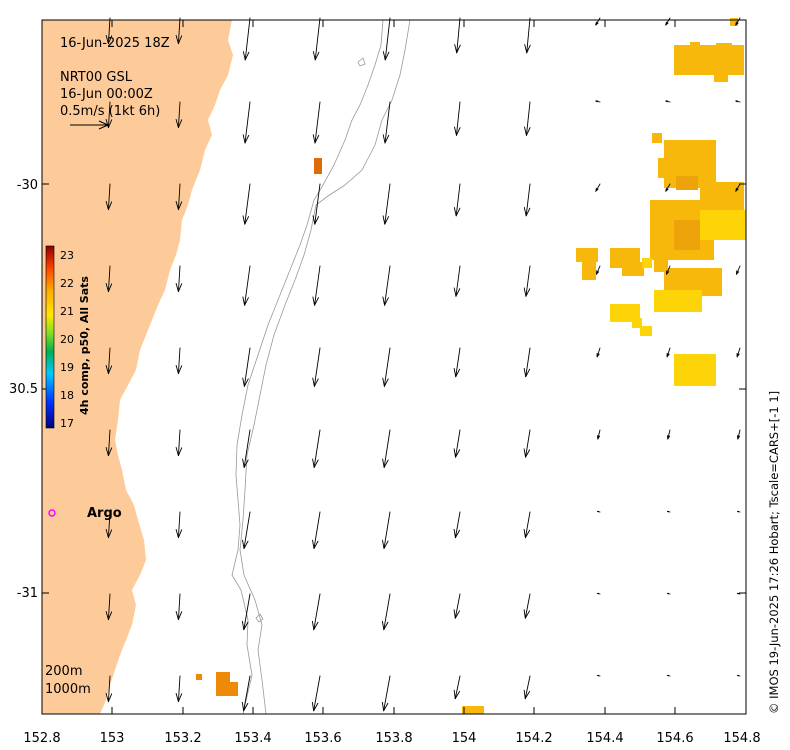  Describe the element at coordinates (89, 125) in the screenshot. I see `scale-arrow` at that location.